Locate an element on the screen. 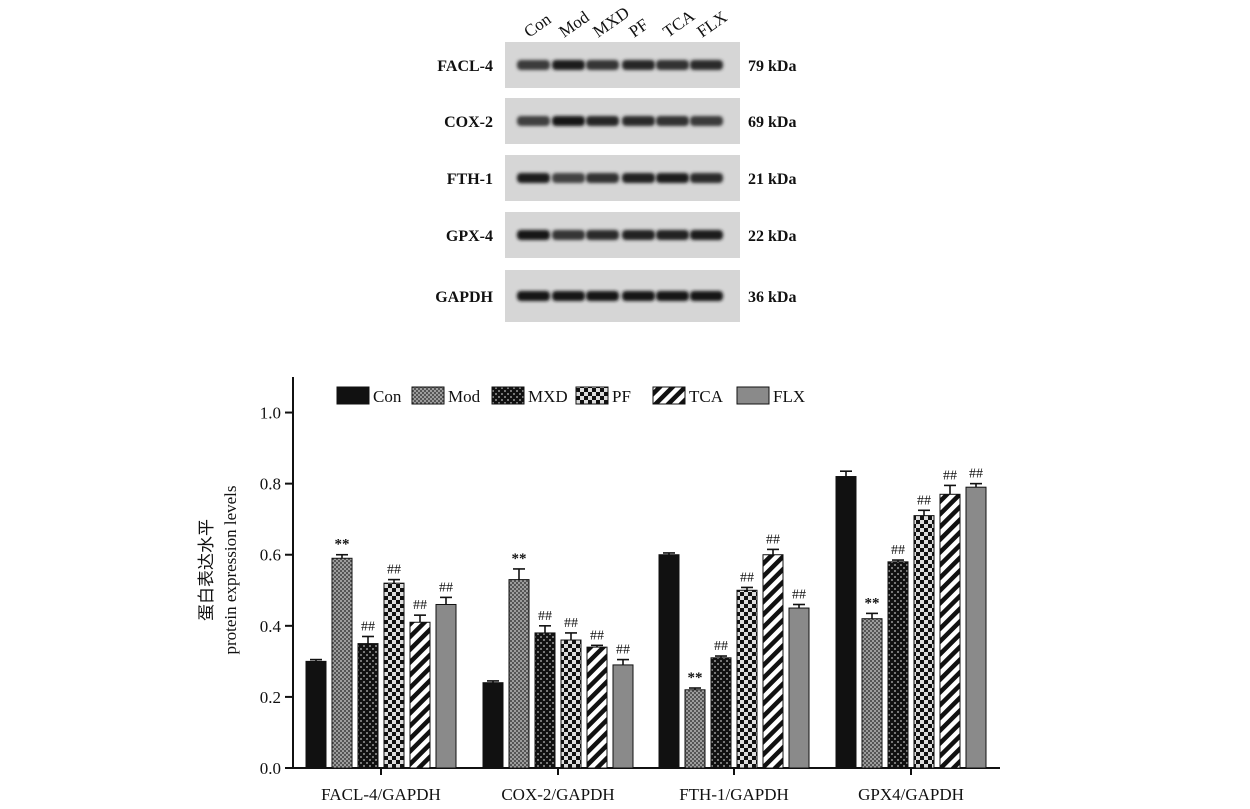 This screenshot has width=1250, height=809. lane-label: FLX is located at coordinates (711, 24).